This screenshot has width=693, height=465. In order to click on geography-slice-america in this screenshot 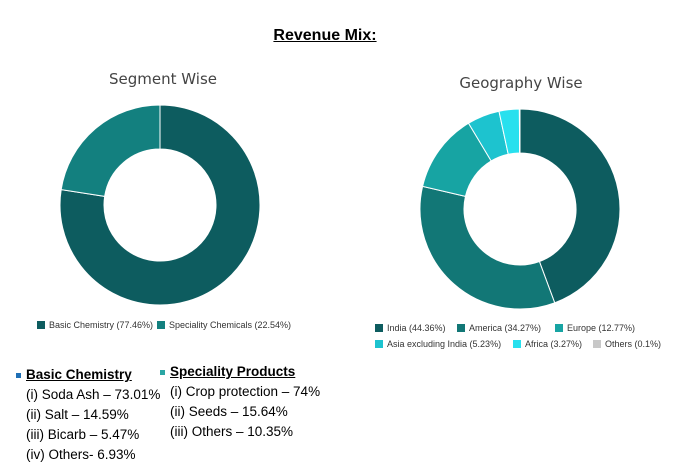, I will do `click(487, 247)`.